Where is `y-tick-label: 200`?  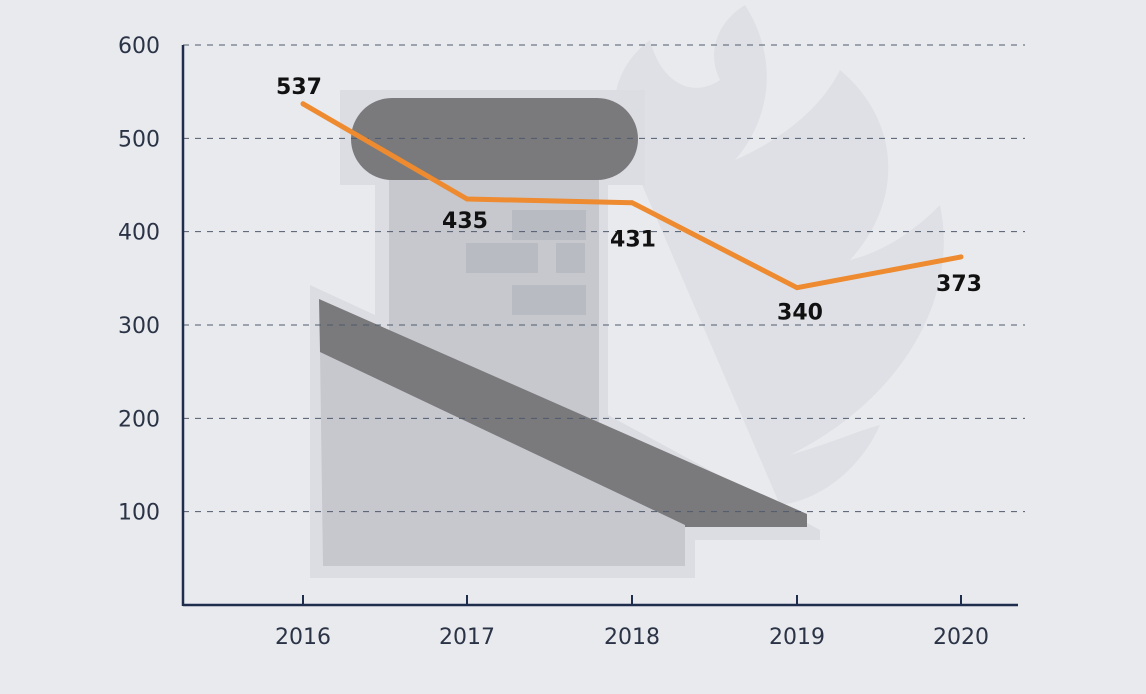
y-tick-label: 200 is located at coordinates (139, 419).